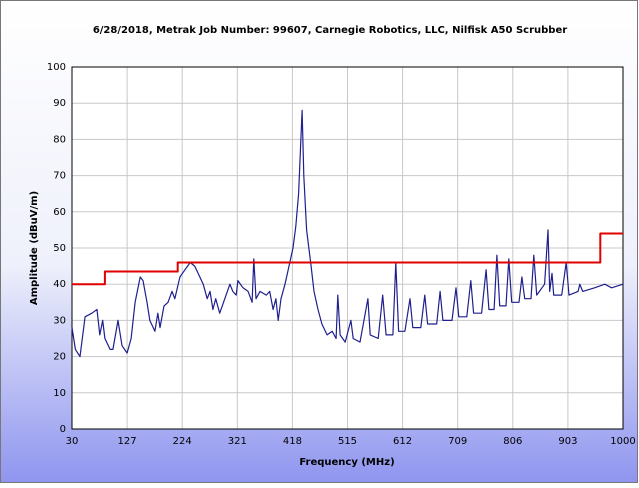 This screenshot has width=639, height=488. What do you see at coordinates (622, 441) in the screenshot?
I see `x-tick-label: 1000` at bounding box center [622, 441].